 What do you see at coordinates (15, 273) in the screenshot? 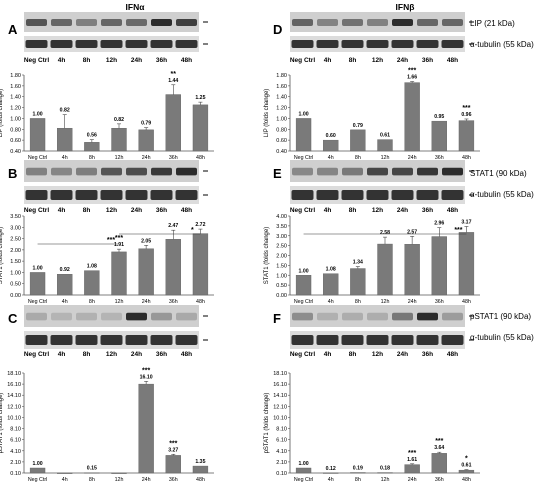
I see `y-tick-label: 1.00` at bounding box center [15, 273].